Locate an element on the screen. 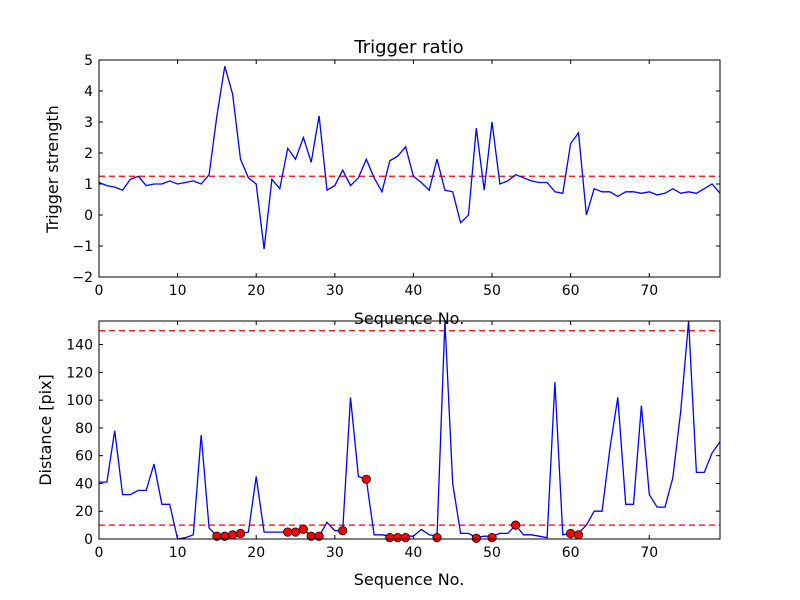  marker-group is located at coordinates (398, 508).